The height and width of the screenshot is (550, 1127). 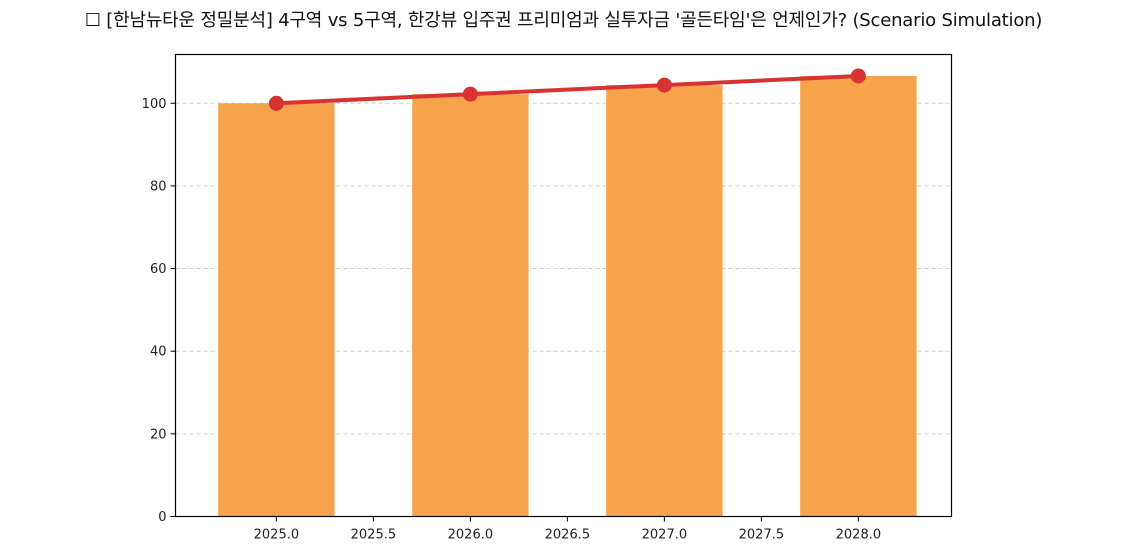 What do you see at coordinates (277, 535) in the screenshot?
I see `x-tick-label: 2025.0` at bounding box center [277, 535].